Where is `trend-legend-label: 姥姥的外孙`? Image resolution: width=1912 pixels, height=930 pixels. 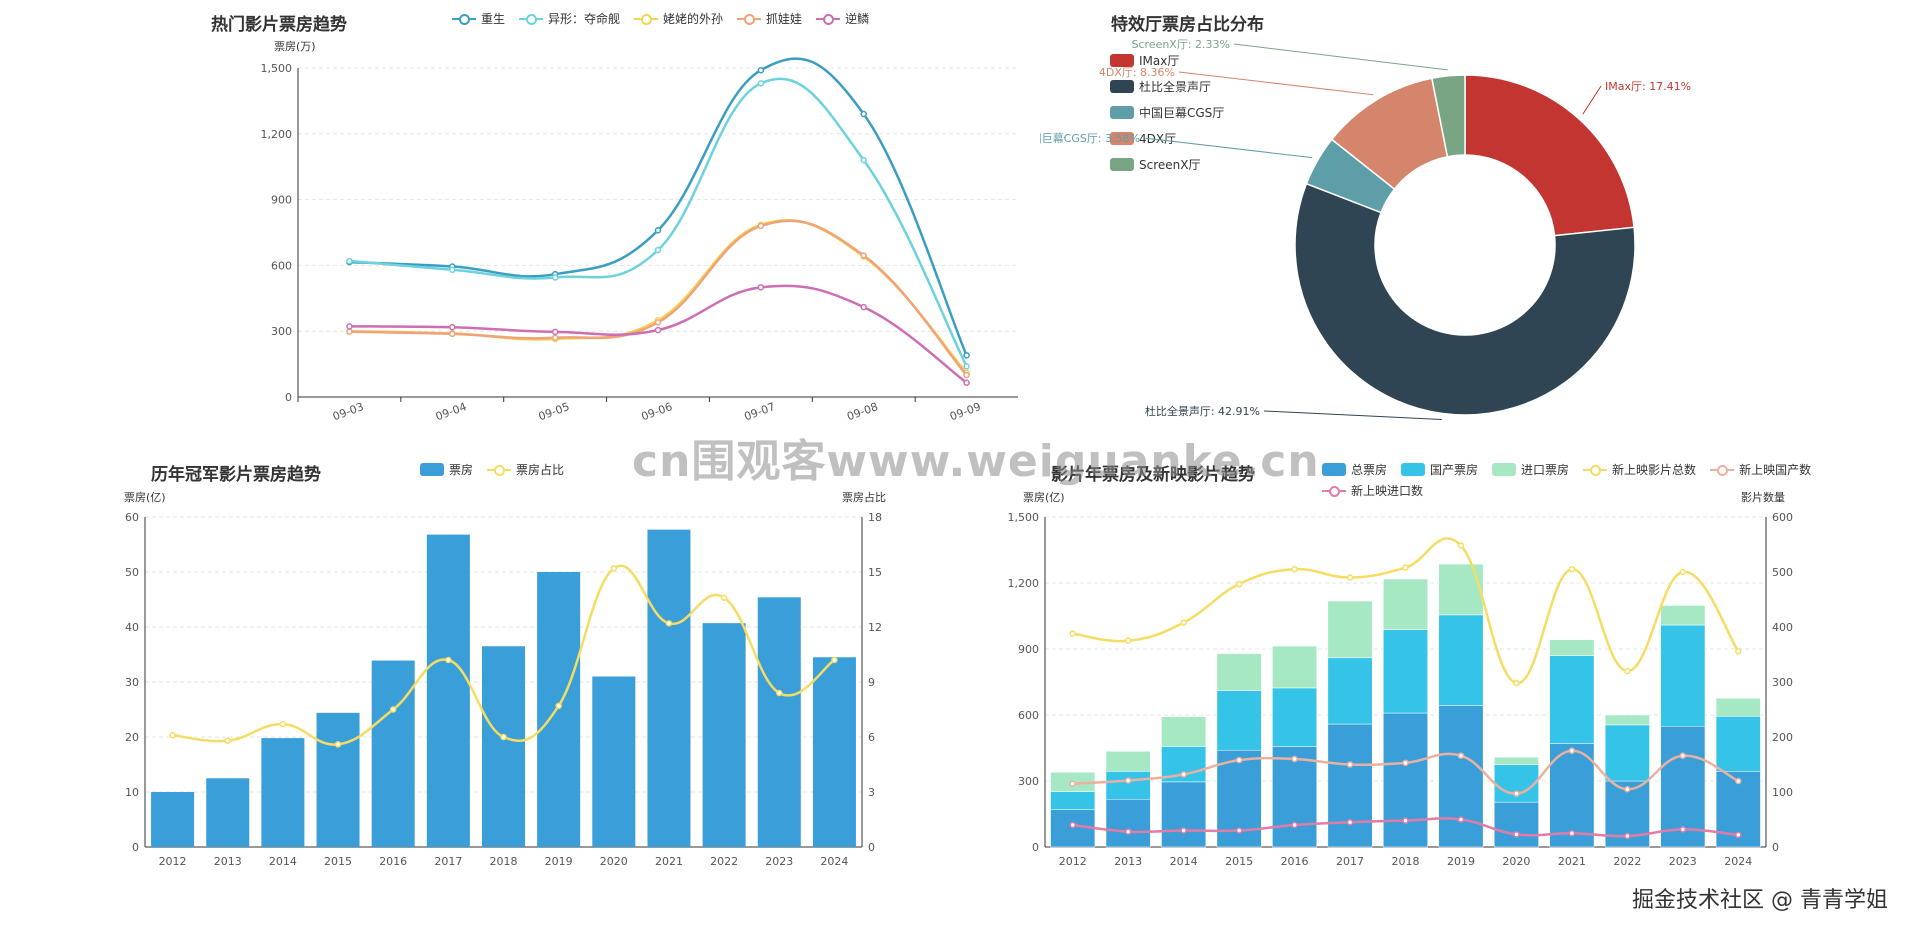 trend-legend-label: 姥姥的外孙 is located at coordinates (693, 19).